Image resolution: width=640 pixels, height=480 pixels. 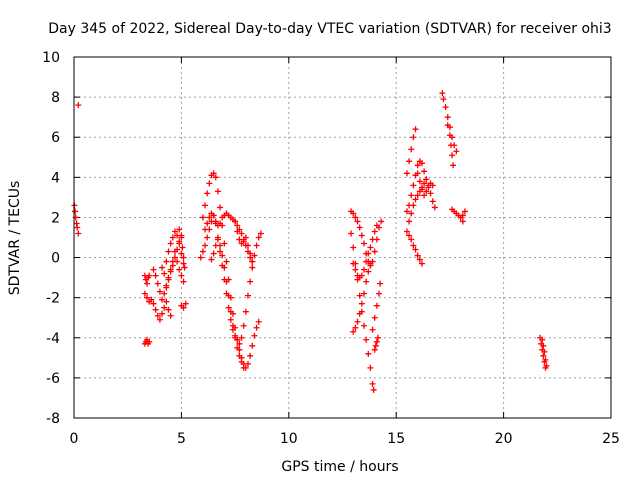 I want to click on series-arc-early, so click(x=76, y=219).